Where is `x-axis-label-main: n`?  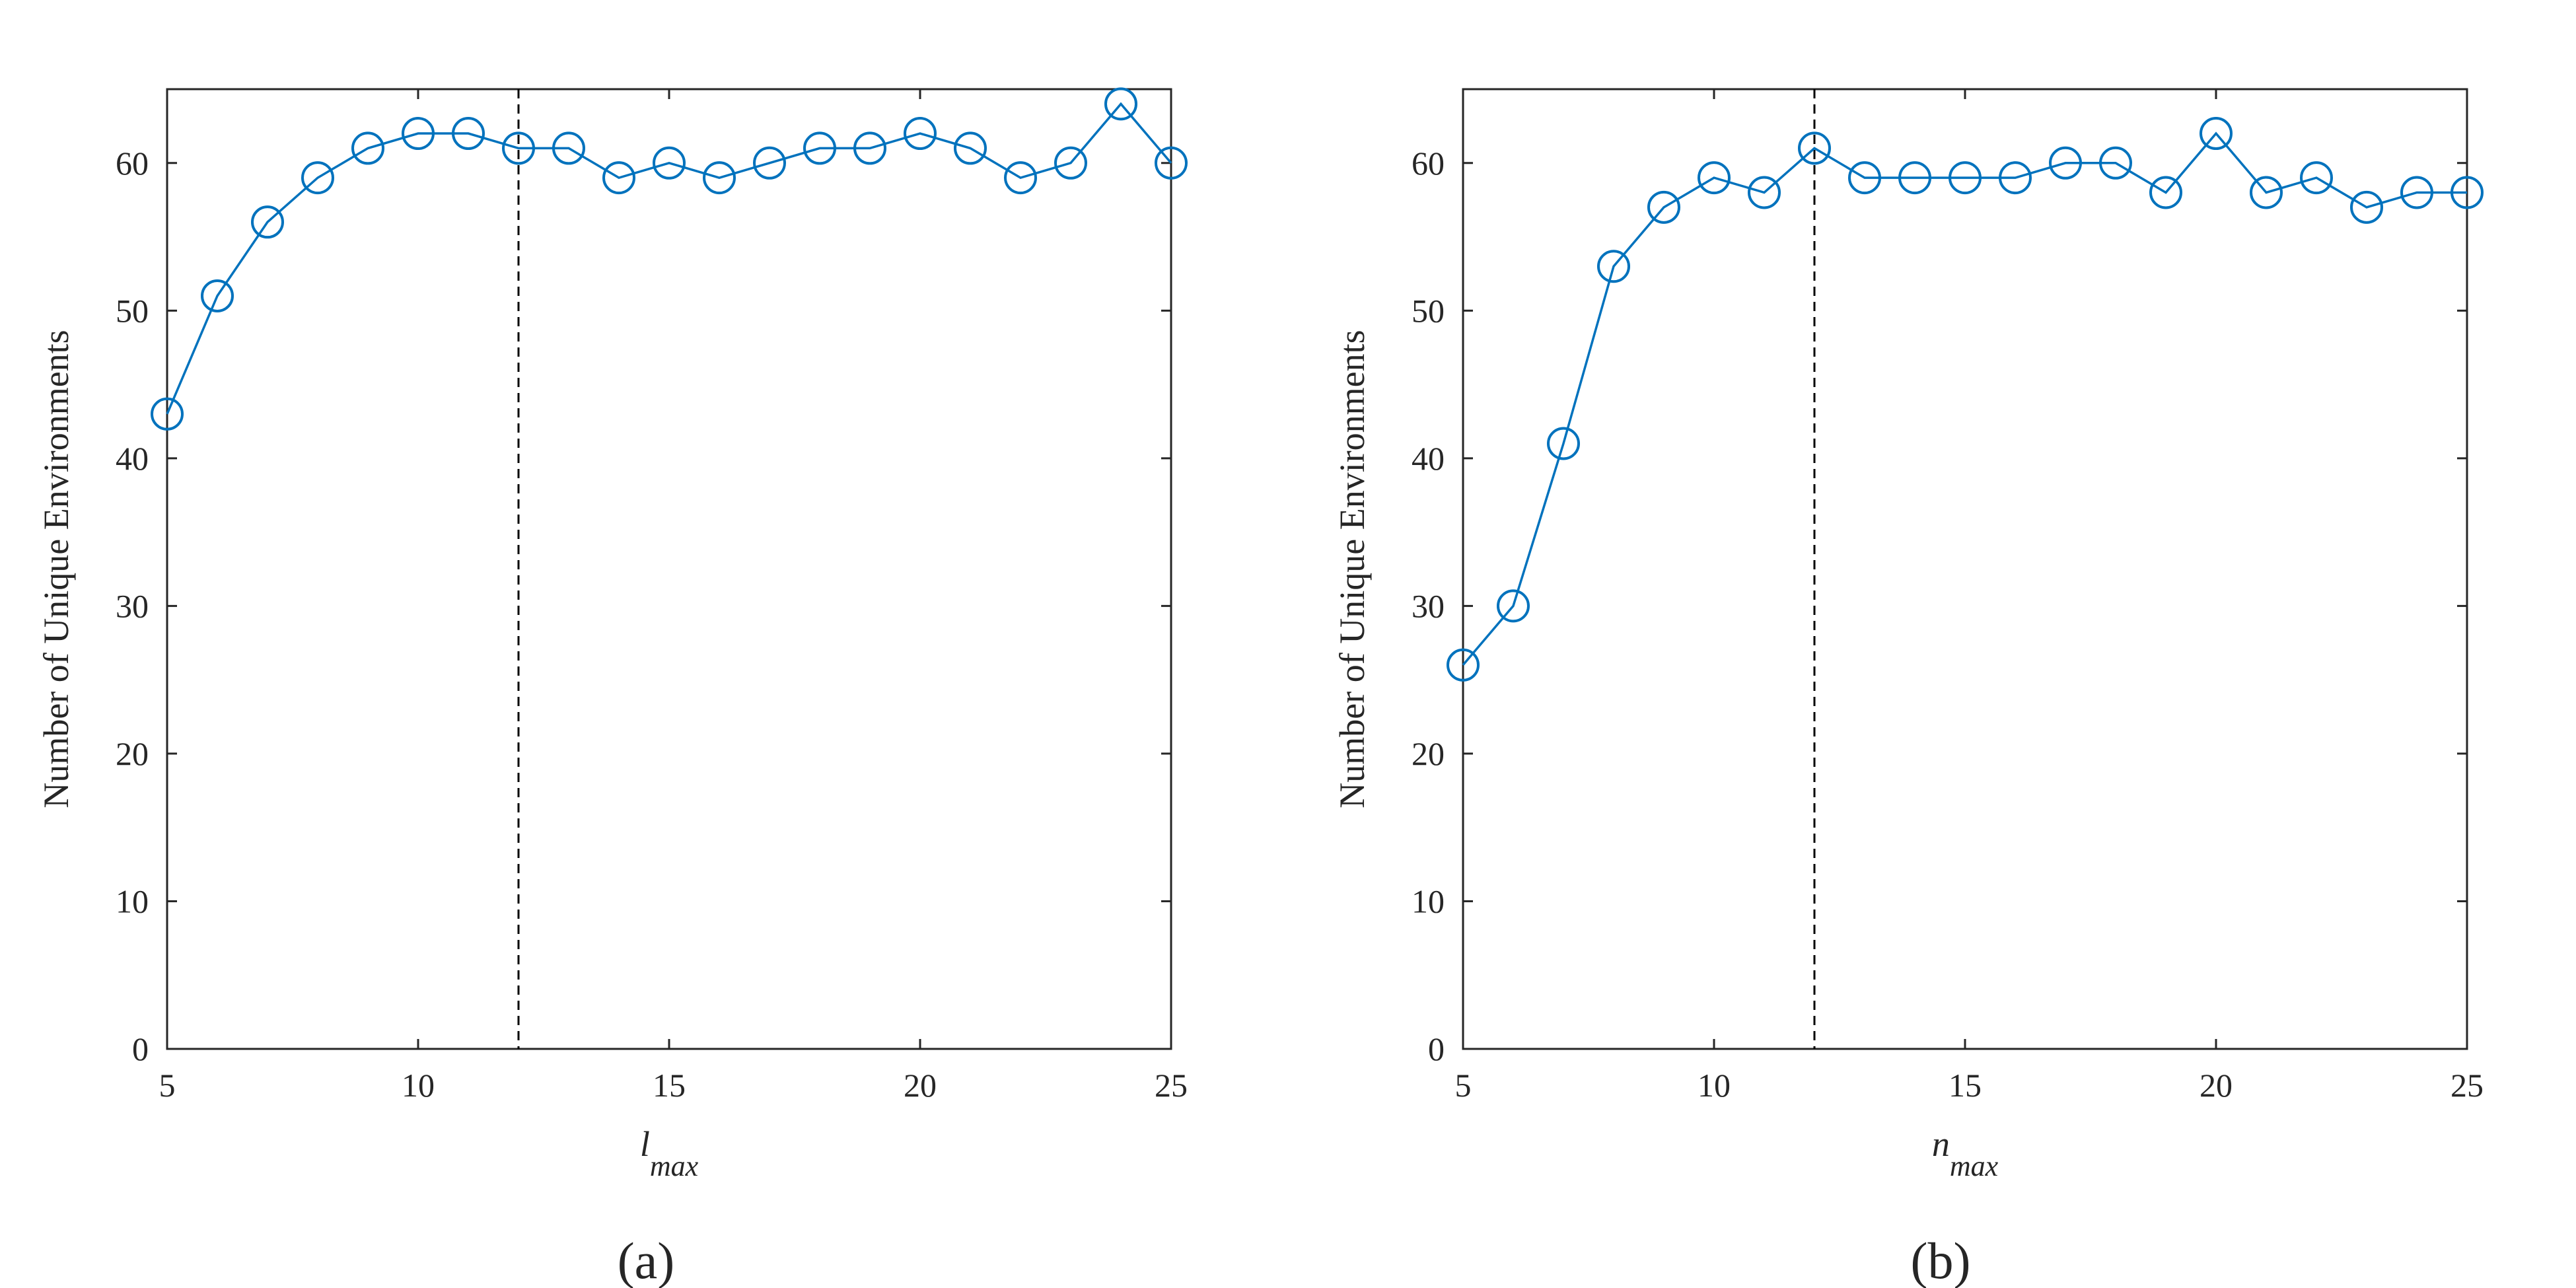
x-axis-label-main: n is located at coordinates (1941, 1144).